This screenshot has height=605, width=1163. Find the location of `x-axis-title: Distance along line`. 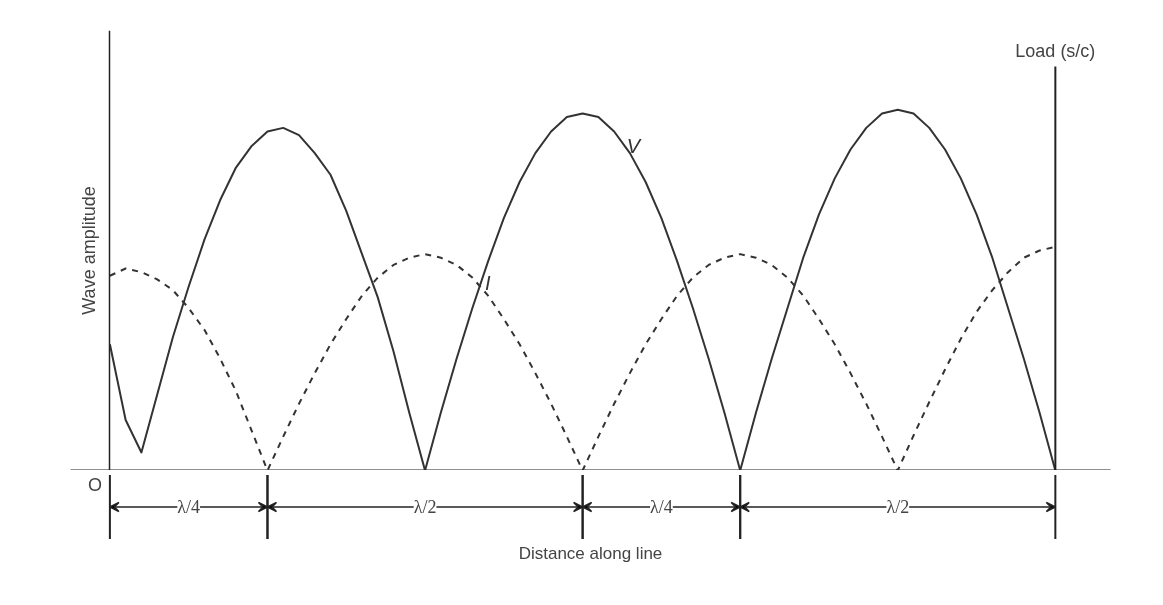

x-axis-title: Distance along line is located at coordinates (590, 553).